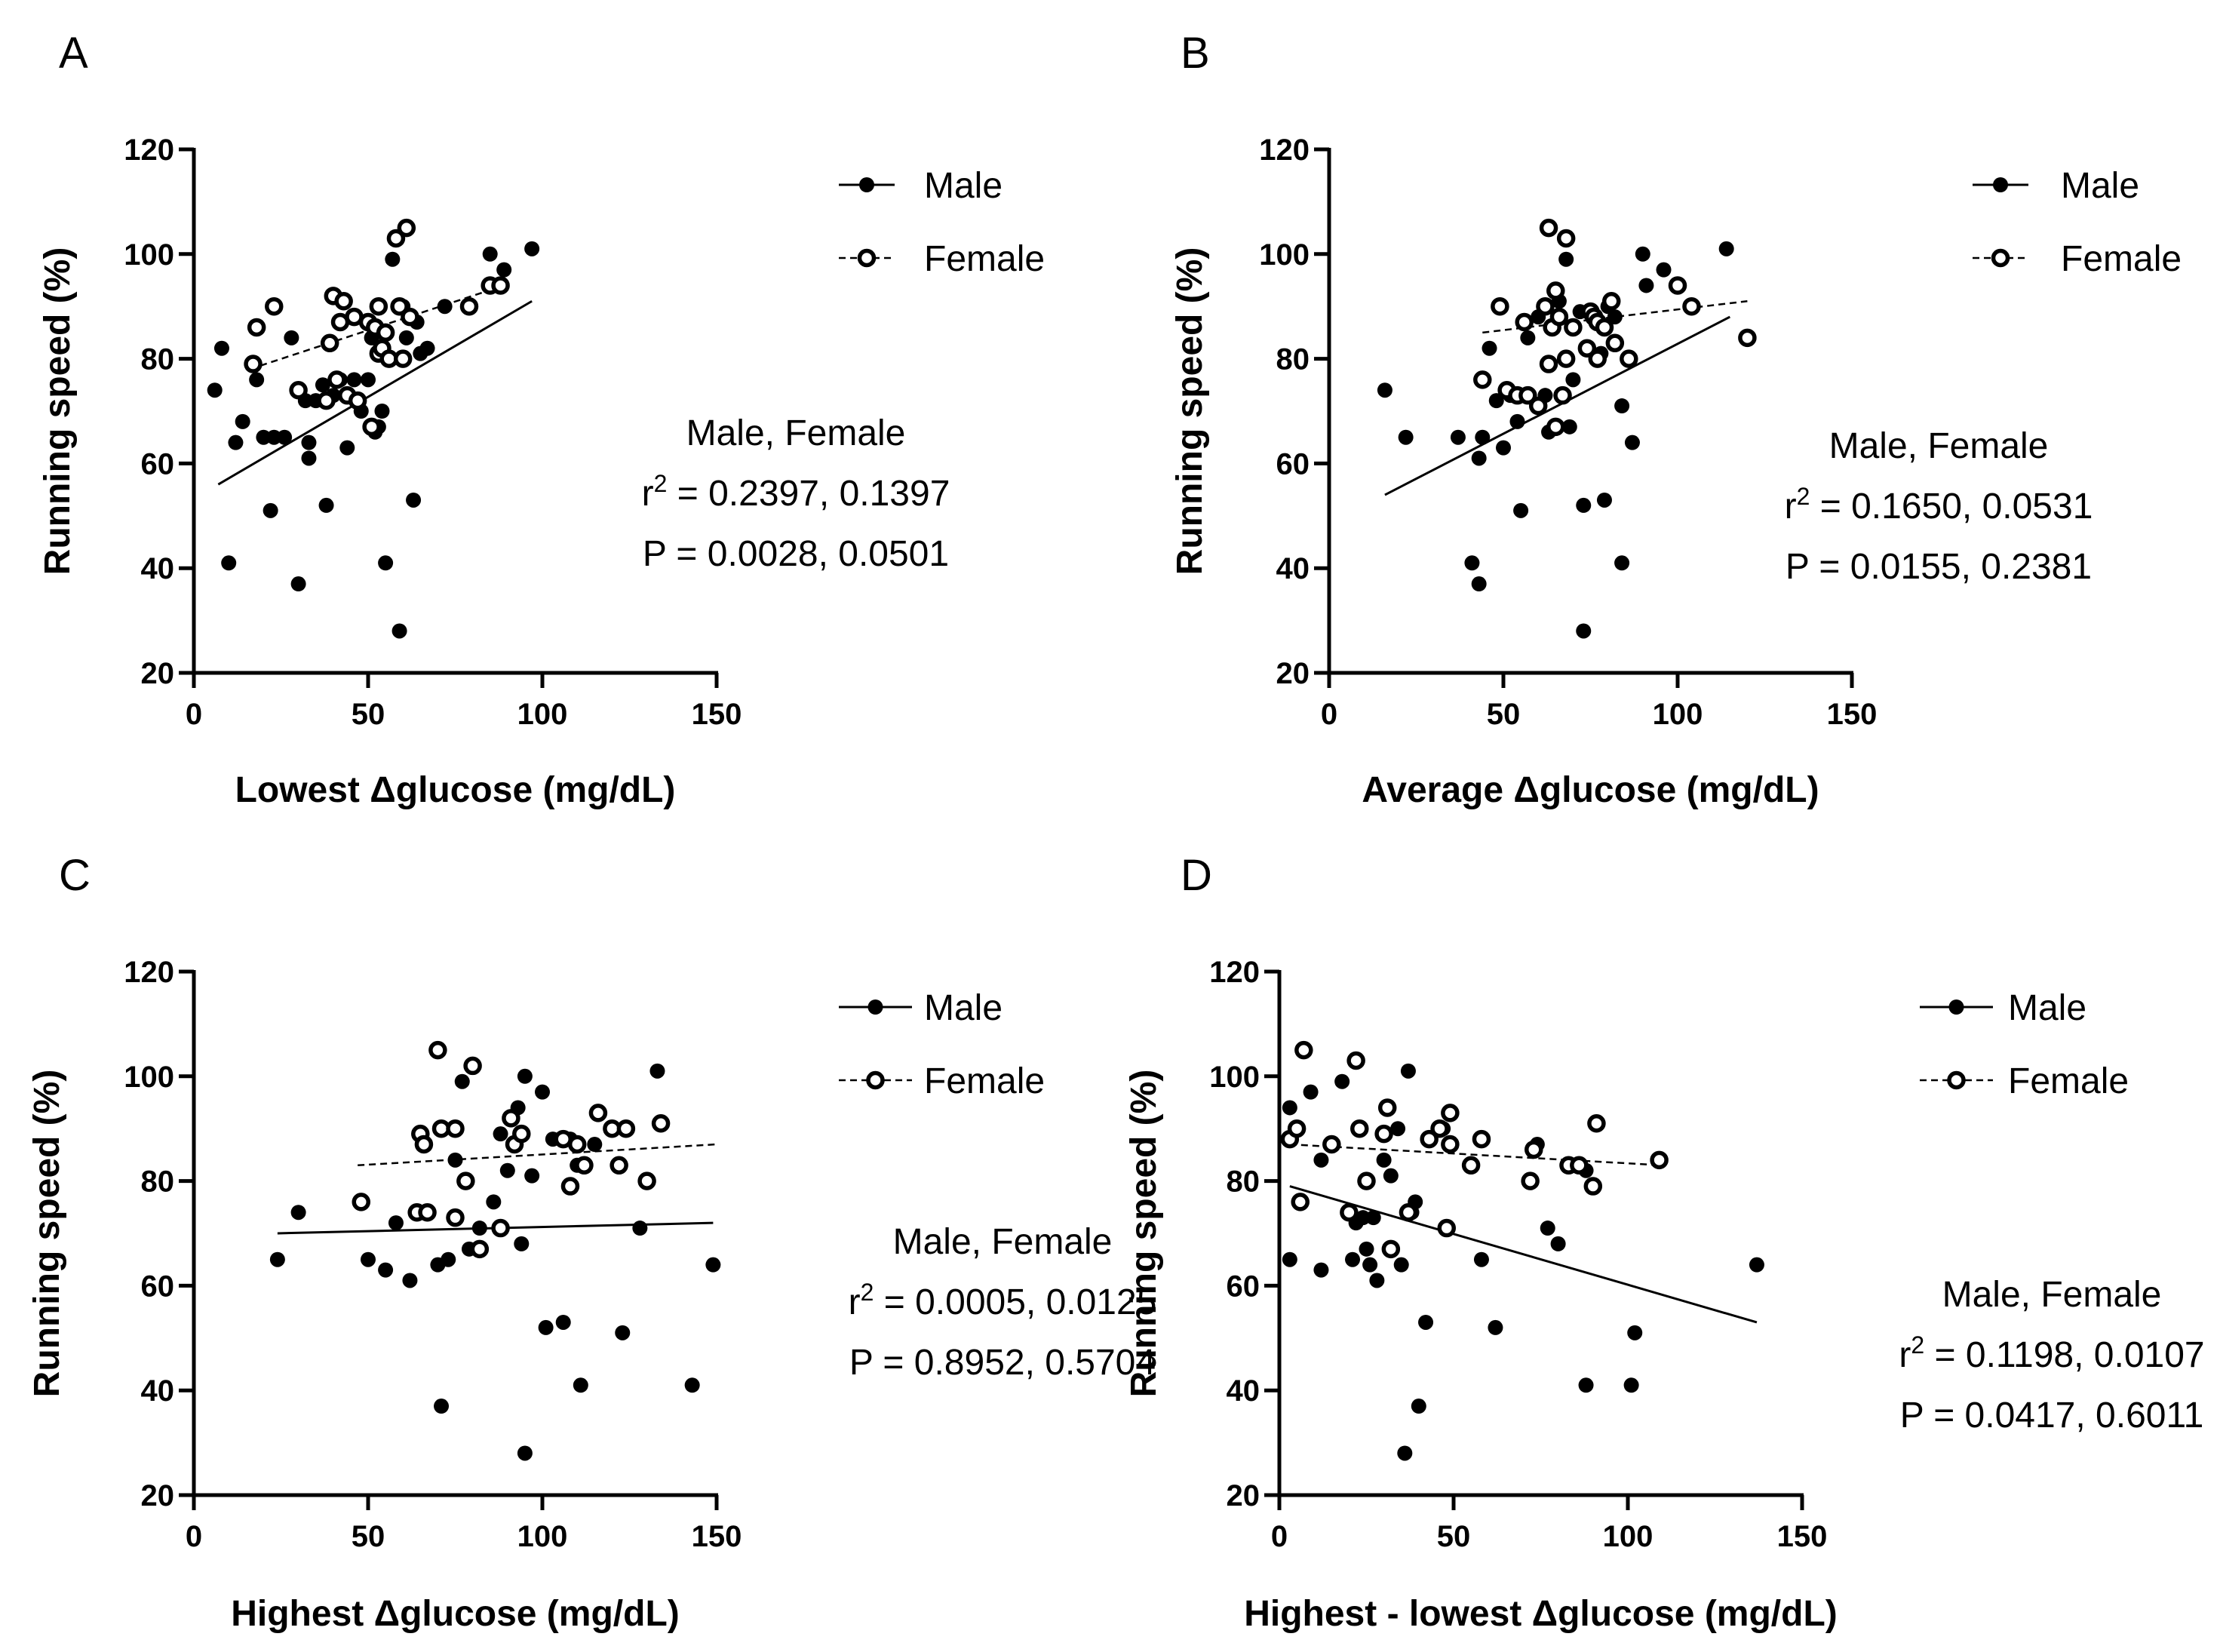 The width and height of the screenshot is (2220, 1652). I want to click on r2-values: = 0.2397, 0.1397, so click(808, 494).